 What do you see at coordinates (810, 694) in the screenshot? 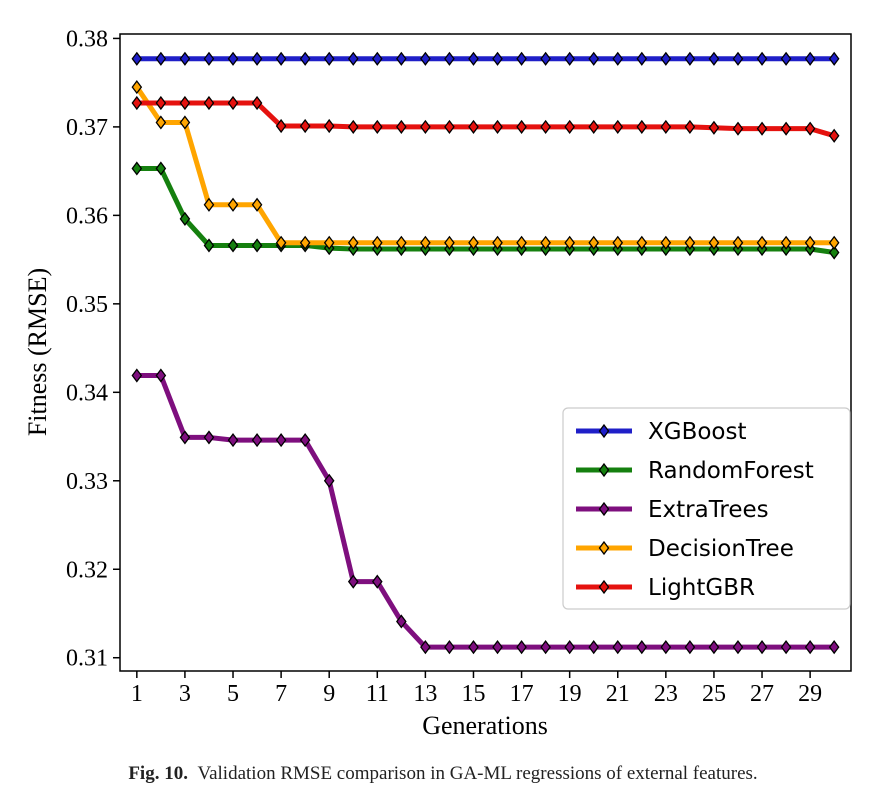
I see `x-tick-label: 29` at bounding box center [810, 694].